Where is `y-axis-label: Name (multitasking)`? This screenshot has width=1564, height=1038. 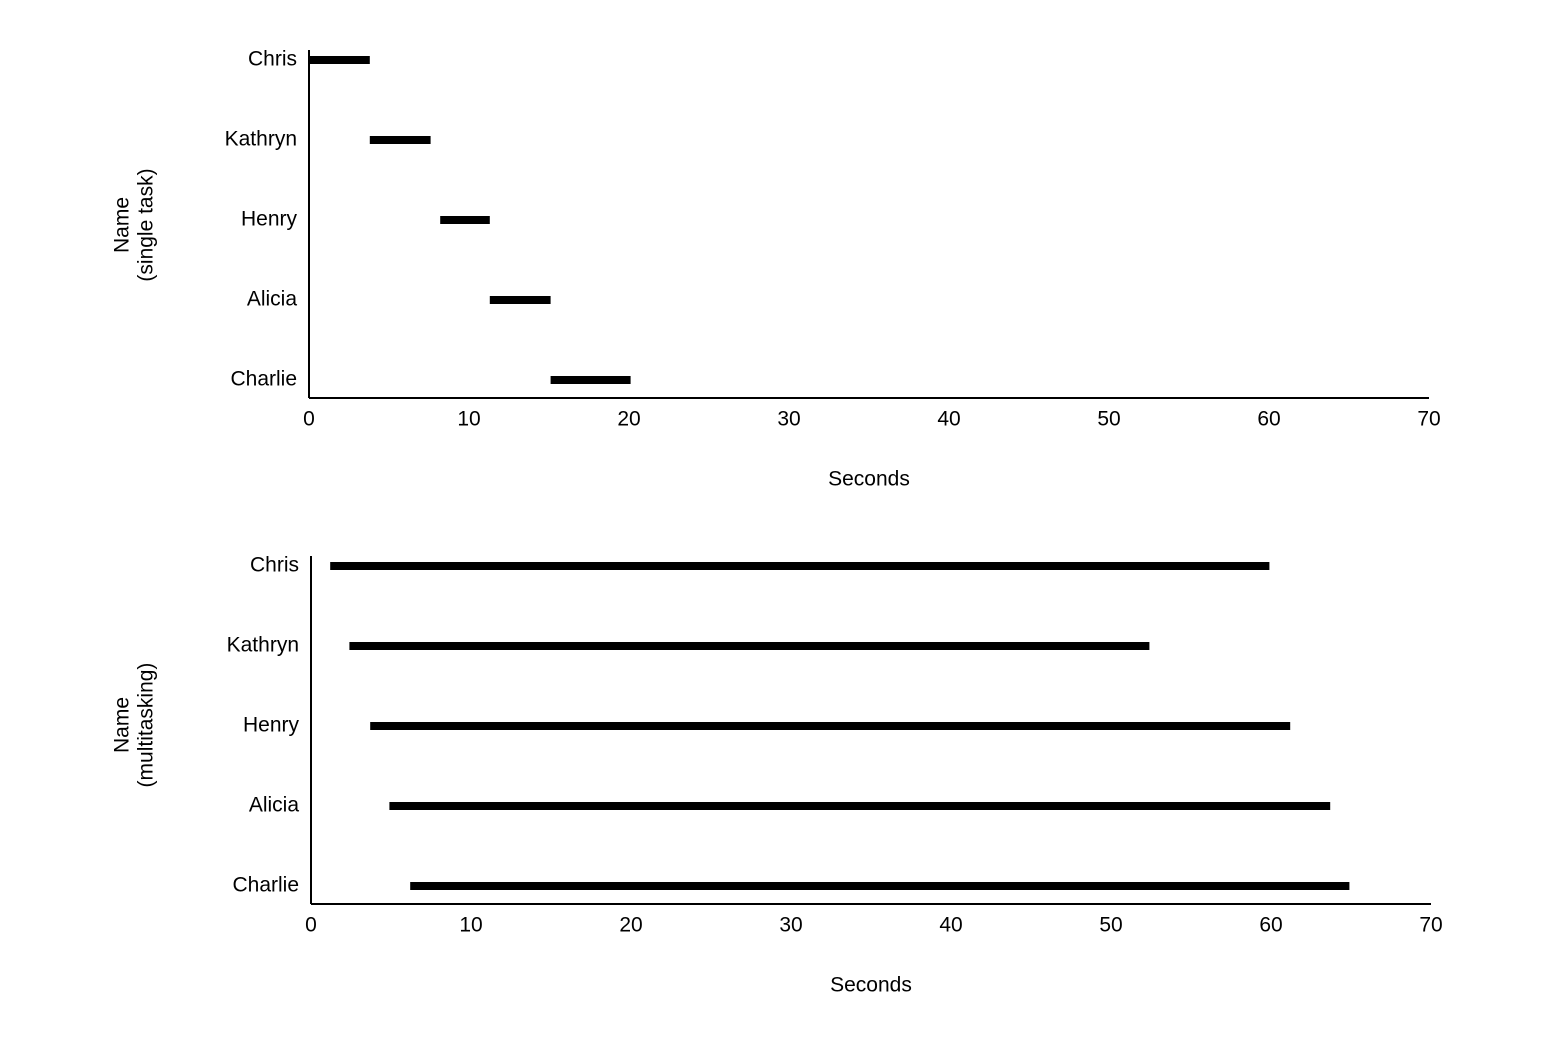
y-axis-label: Name (multitasking) is located at coordinates (134, 725).